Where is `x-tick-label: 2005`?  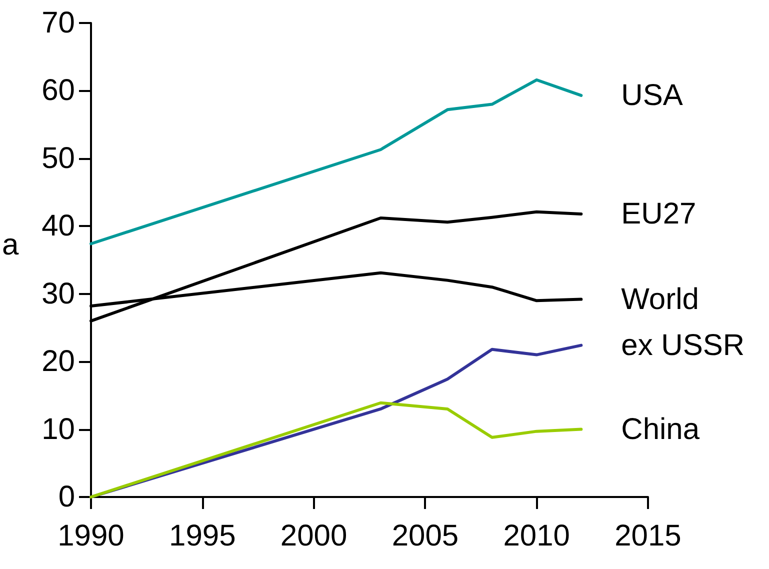 x-tick-label: 2005 is located at coordinates (425, 536).